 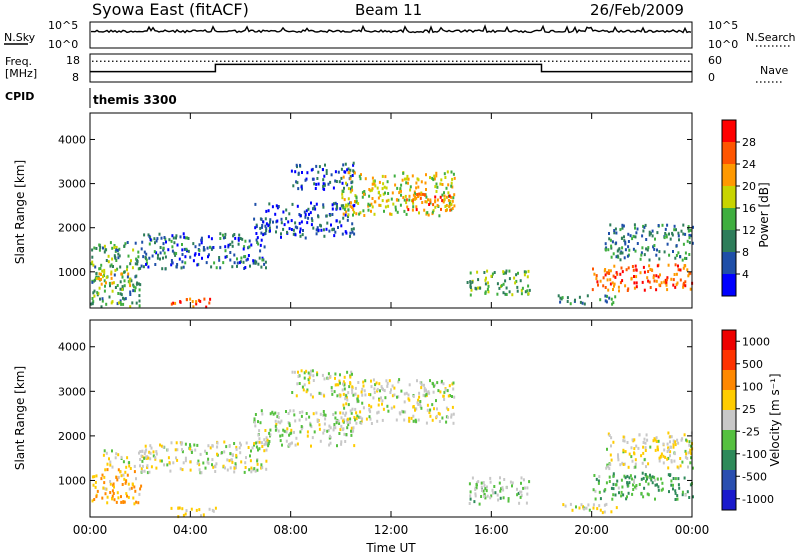 What do you see at coordinates (729, 420) in the screenshot?
I see `colorbar-segment` at bounding box center [729, 420].